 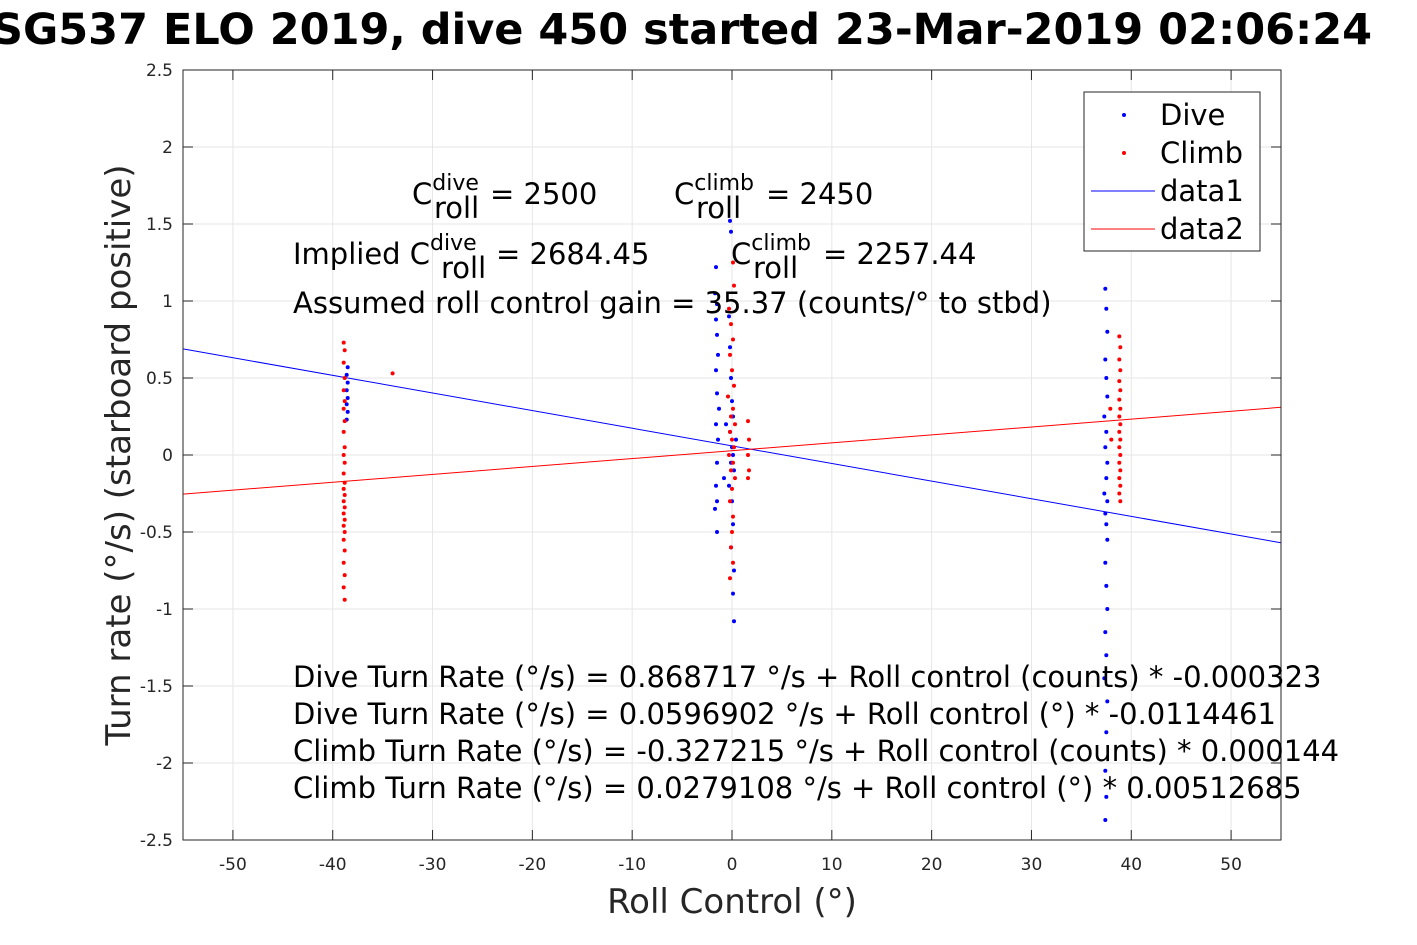 I want to click on annotation-c-dive-sub: roll, so click(x=456, y=208).